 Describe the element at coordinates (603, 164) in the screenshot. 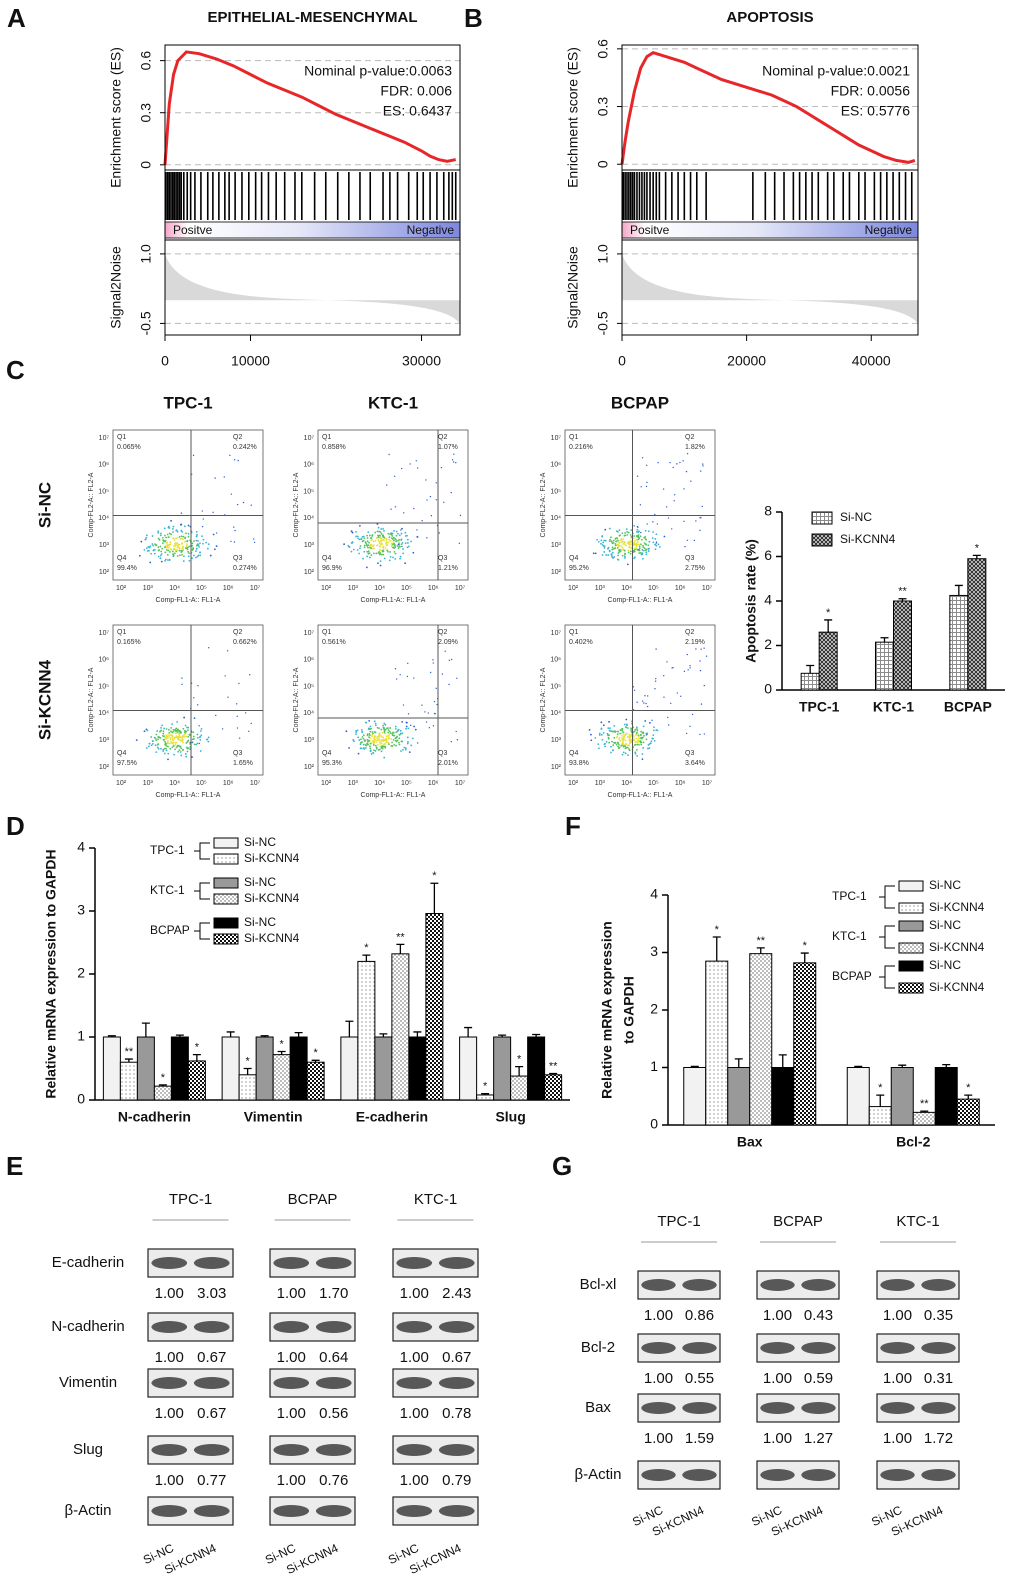

I see `y-tick-label: 0` at that location.